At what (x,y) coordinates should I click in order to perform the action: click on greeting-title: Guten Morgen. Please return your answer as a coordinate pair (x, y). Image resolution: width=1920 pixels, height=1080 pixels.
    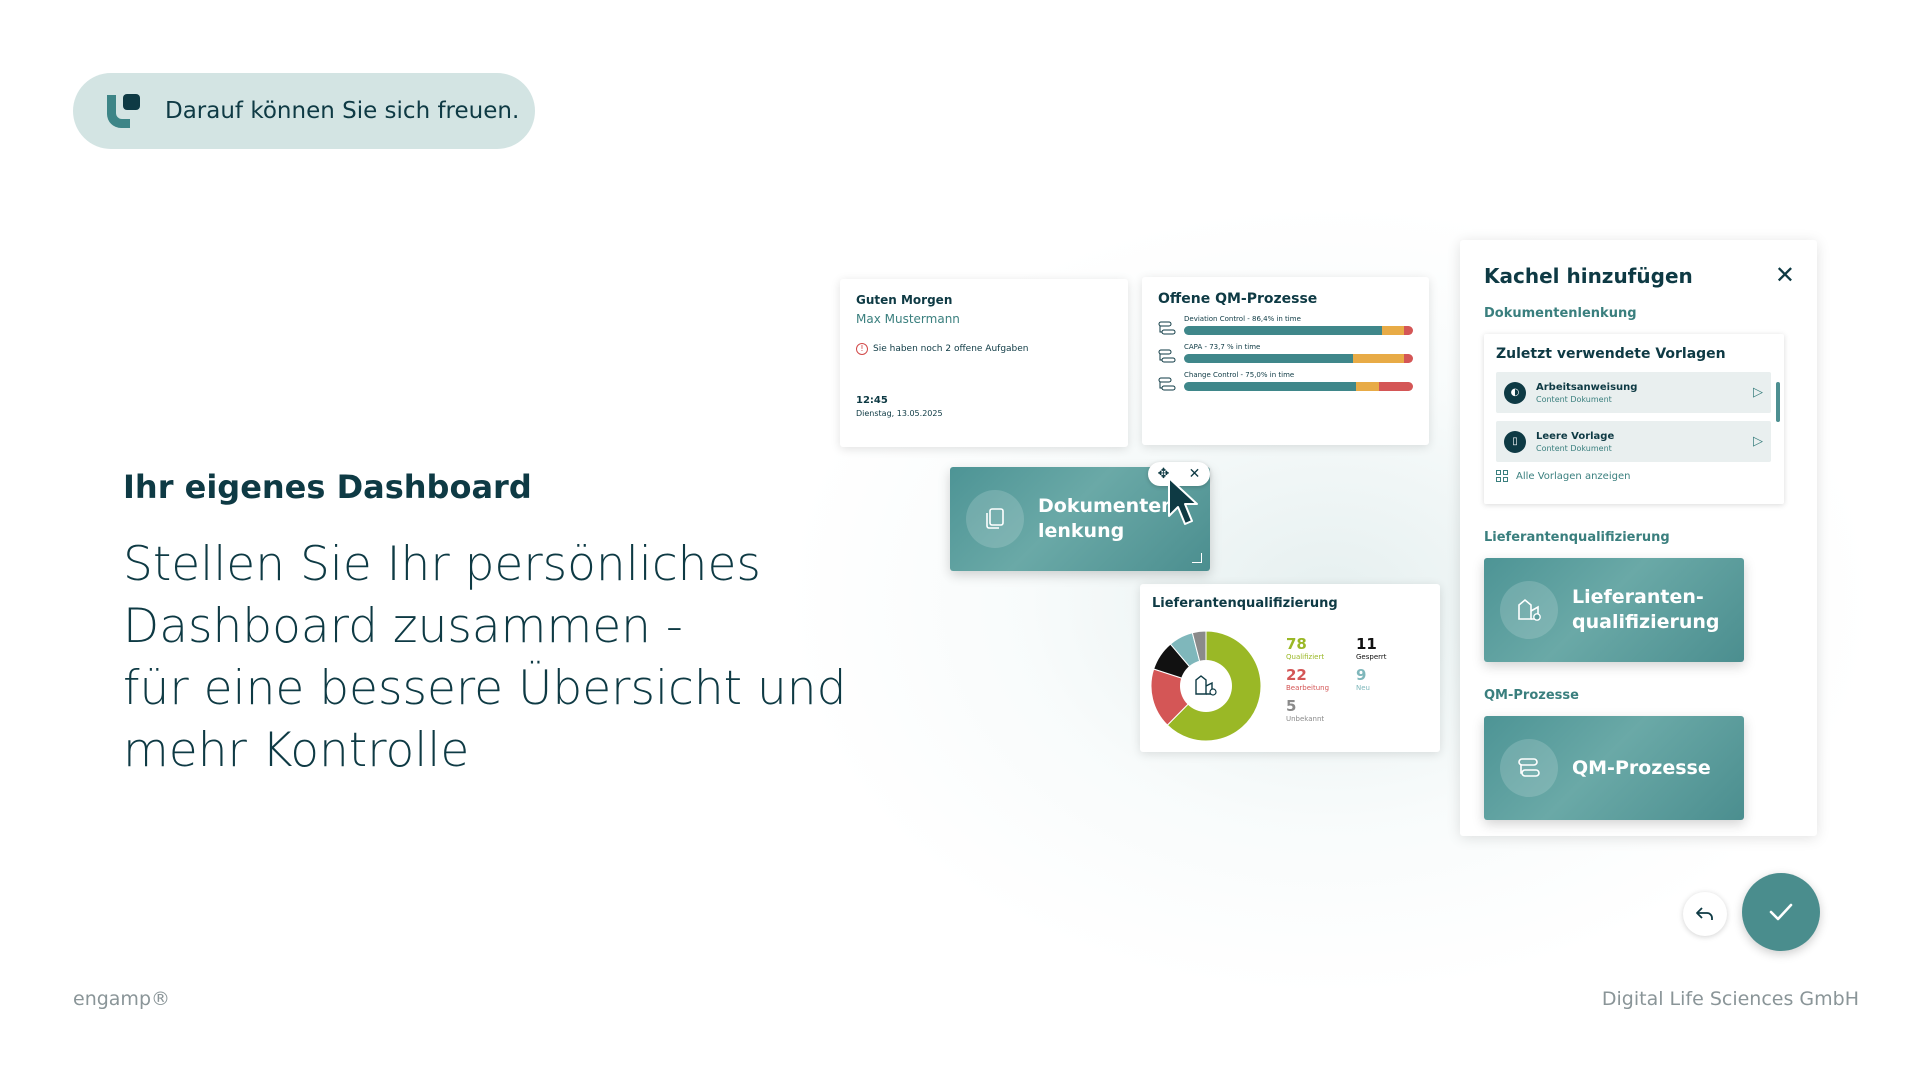
    Looking at the image, I should click on (904, 300).